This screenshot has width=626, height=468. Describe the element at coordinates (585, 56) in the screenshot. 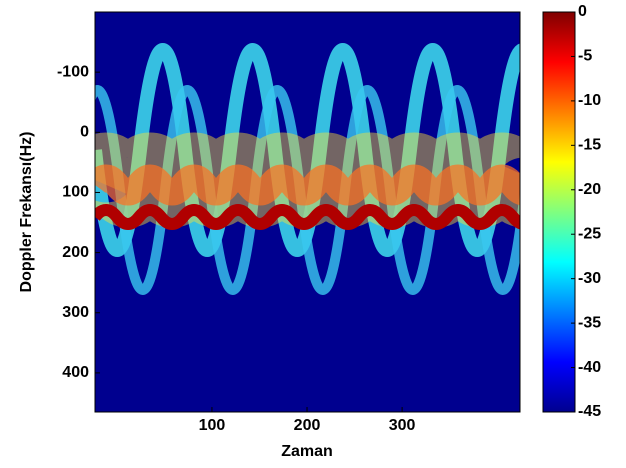

I see `colorbar-tick-label: -5` at that location.